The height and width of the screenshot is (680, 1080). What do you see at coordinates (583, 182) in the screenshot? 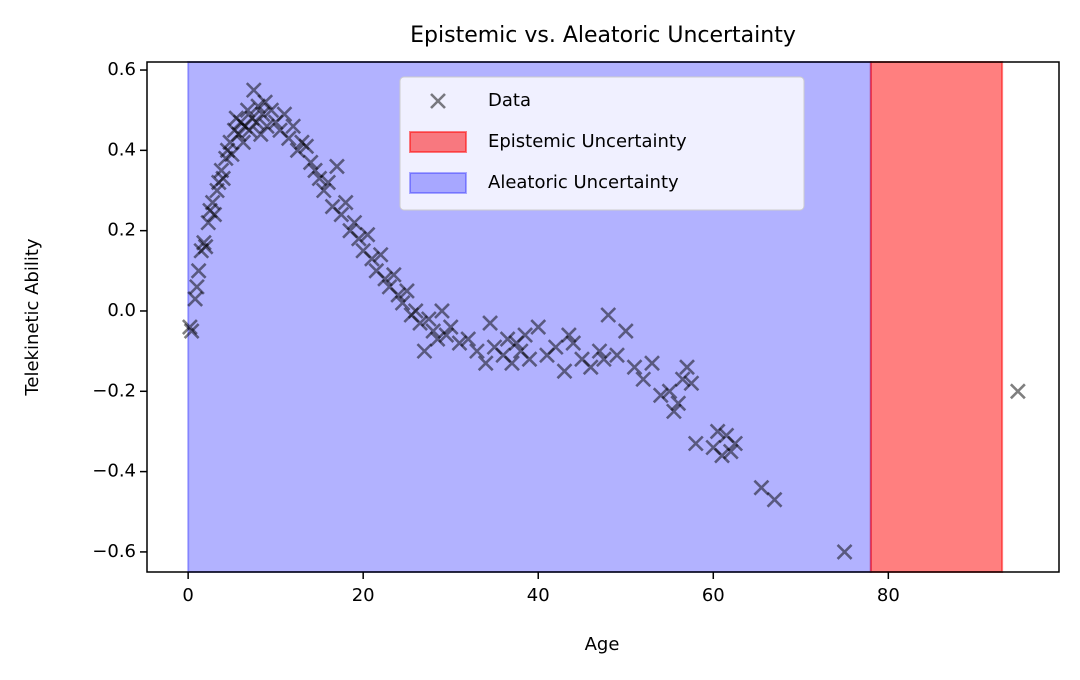
I see `legend-label: Aleatoric Uncertainty` at bounding box center [583, 182].